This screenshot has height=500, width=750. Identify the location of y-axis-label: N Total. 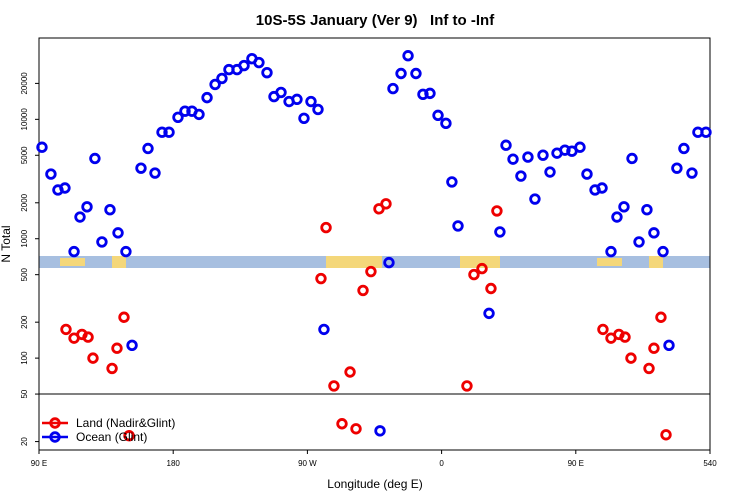
(6, 243).